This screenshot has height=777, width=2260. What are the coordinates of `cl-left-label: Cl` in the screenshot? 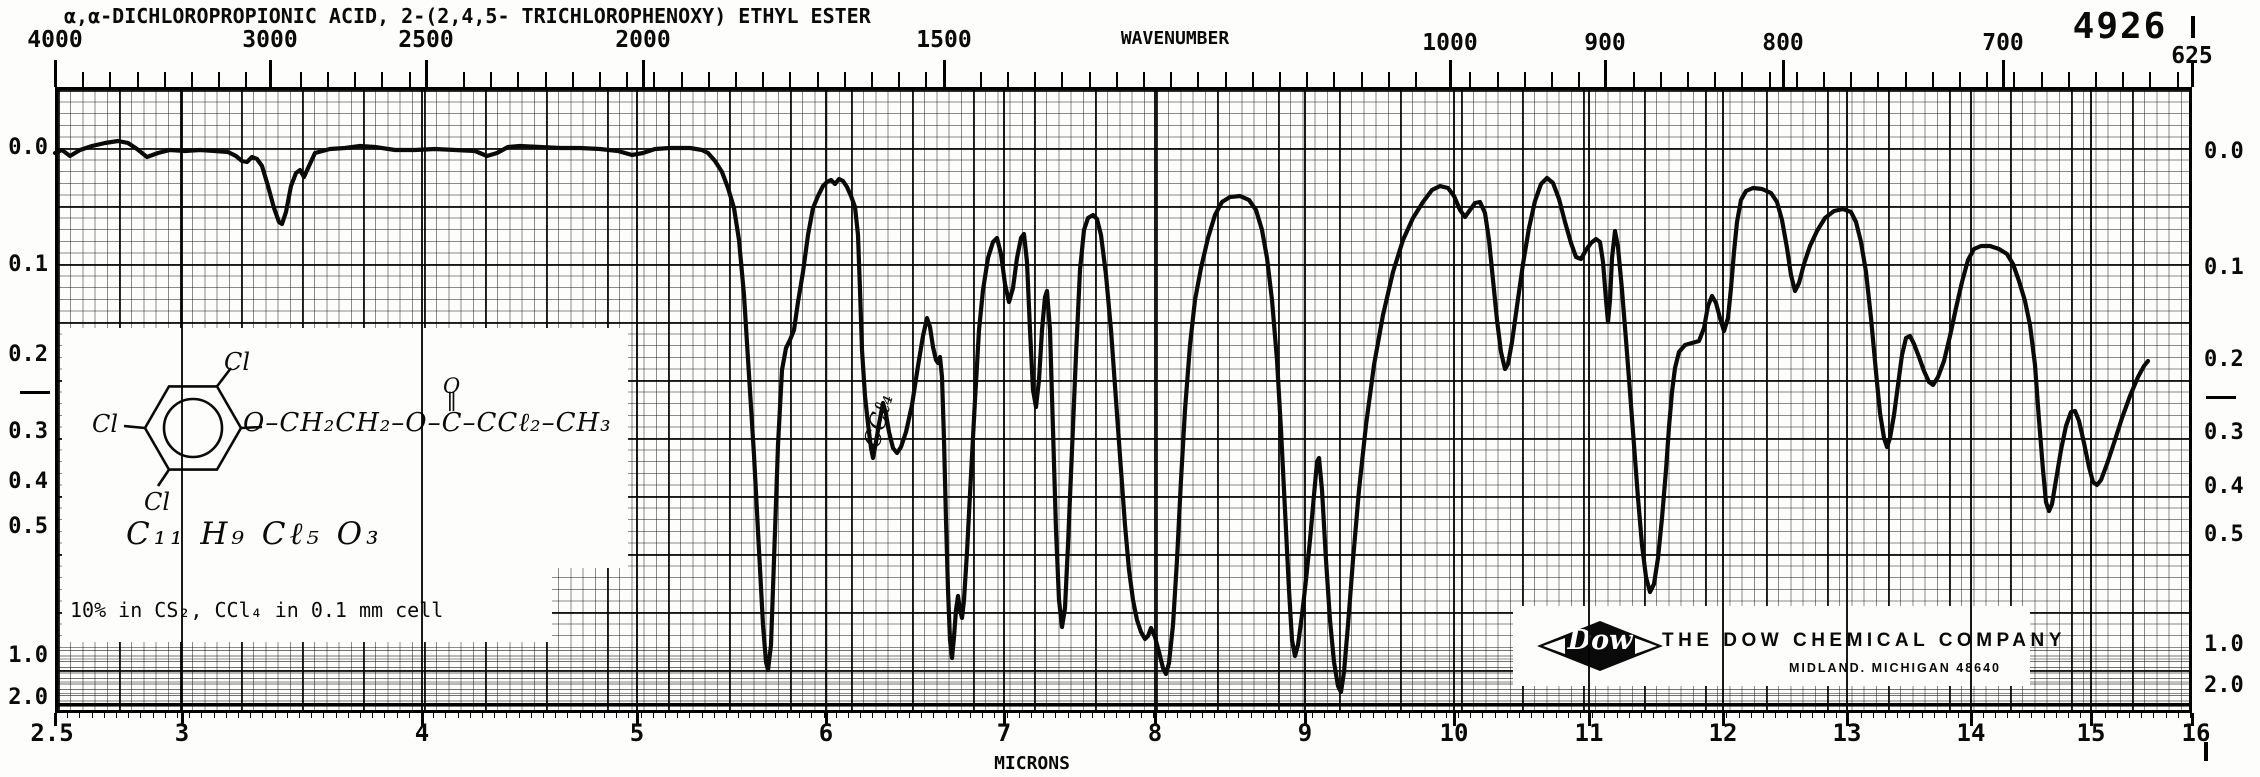 It's located at (105, 424).